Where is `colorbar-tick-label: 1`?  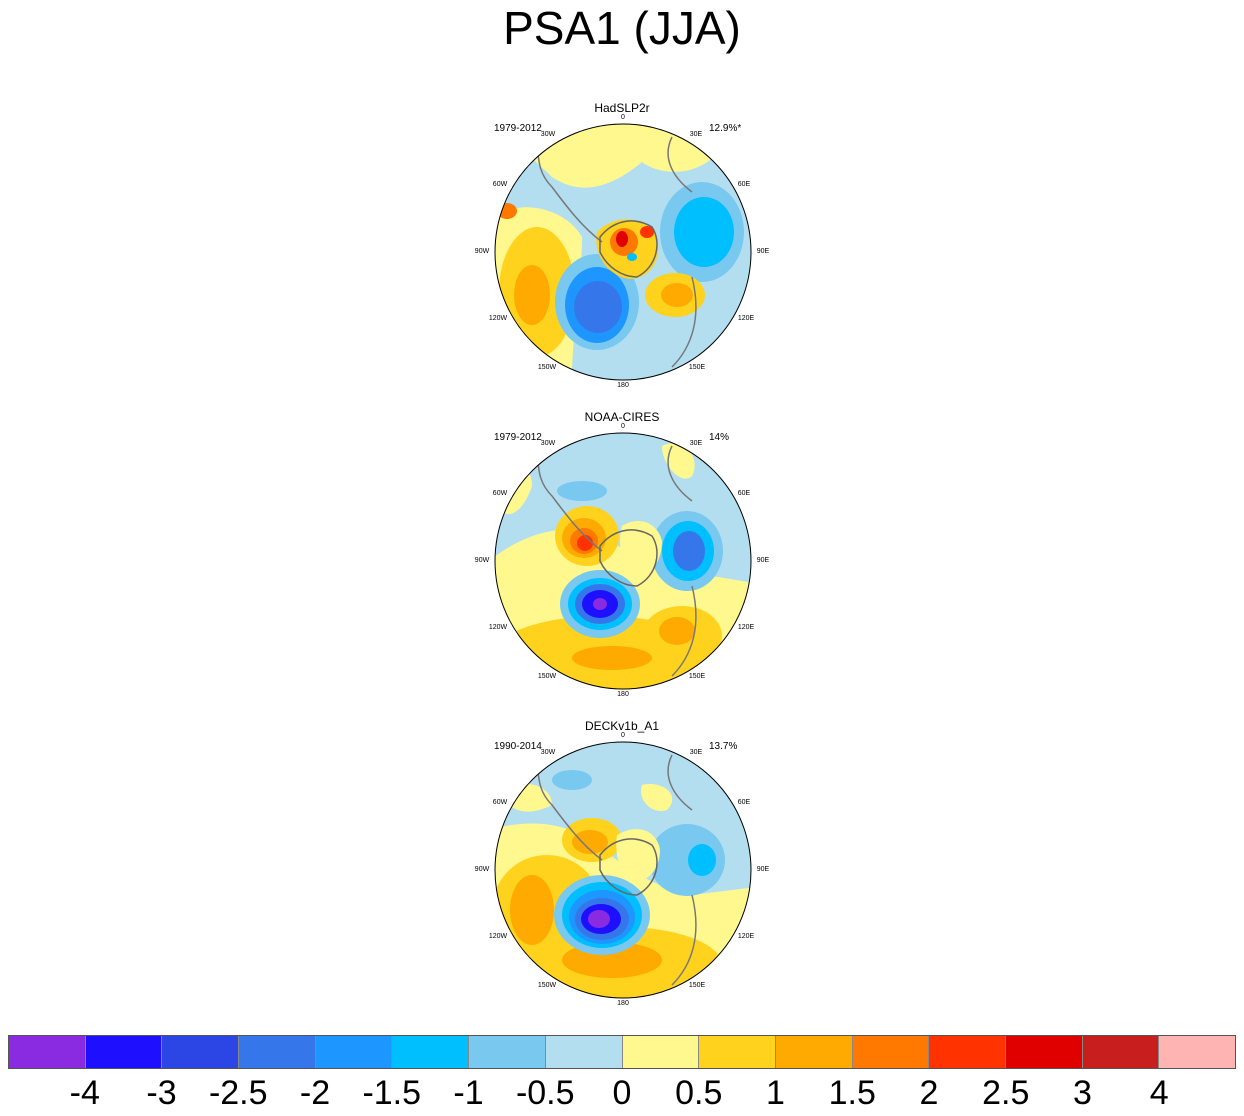
colorbar-tick-label: 1 is located at coordinates (775, 1093).